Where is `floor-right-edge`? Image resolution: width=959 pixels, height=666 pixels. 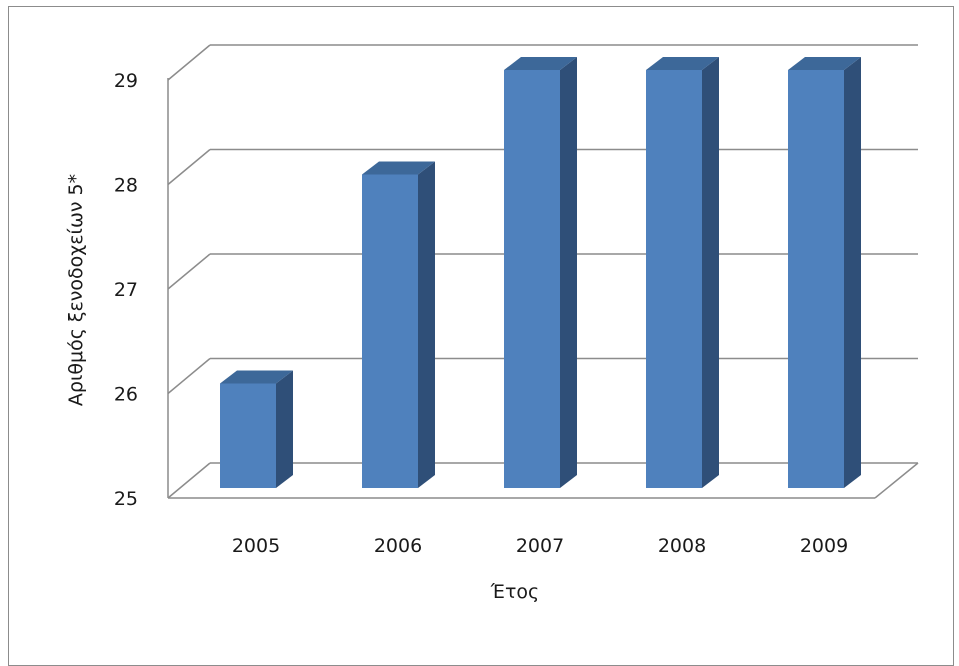 floor-right-edge is located at coordinates (896, 480).